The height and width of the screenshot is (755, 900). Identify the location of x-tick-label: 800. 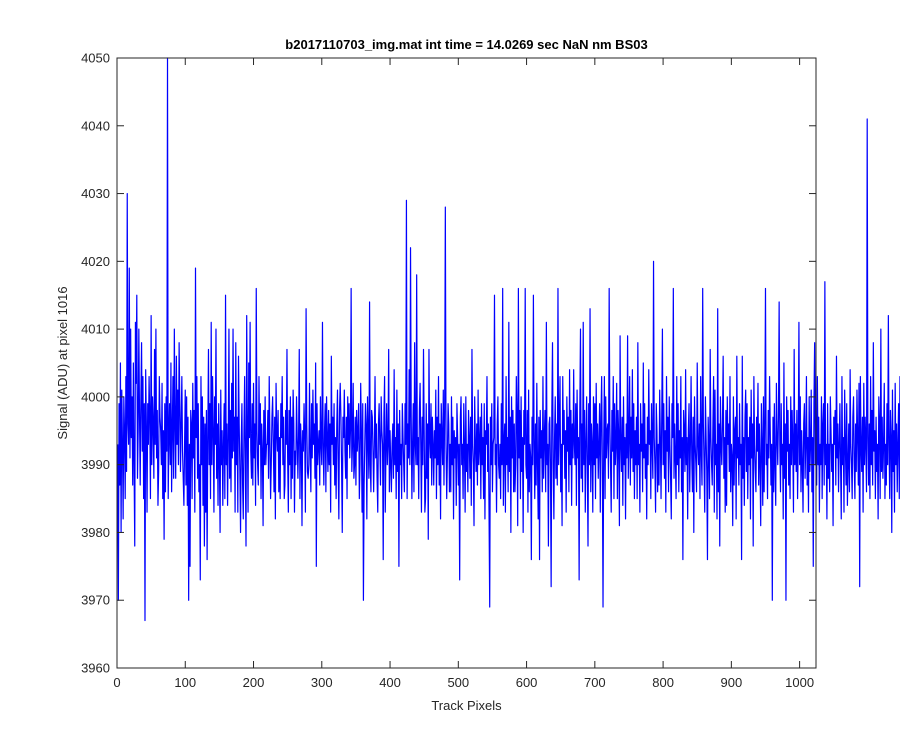
(663, 682).